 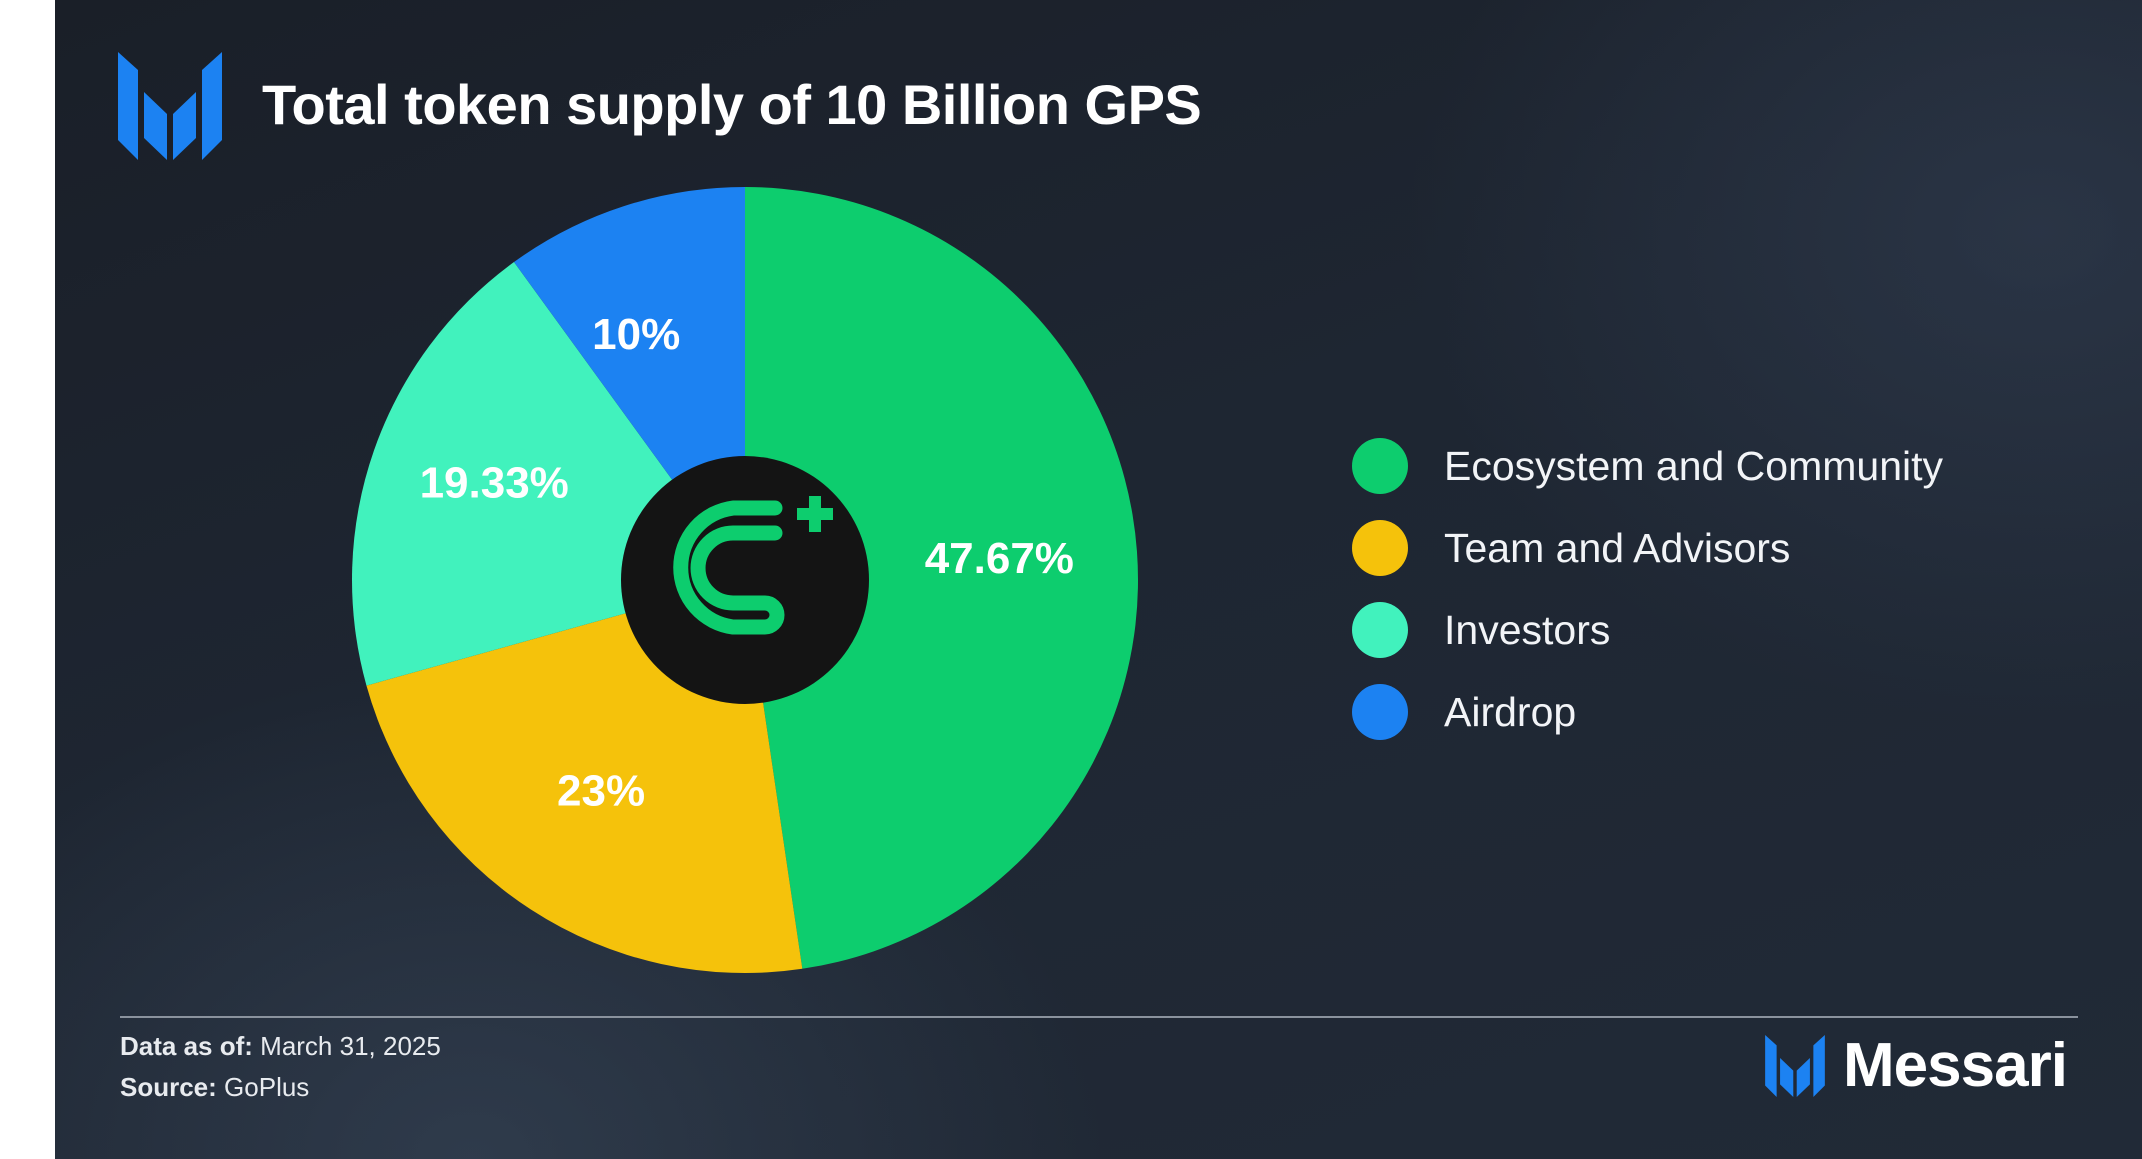 I want to click on messari-brand: Messari, so click(x=1916, y=1065).